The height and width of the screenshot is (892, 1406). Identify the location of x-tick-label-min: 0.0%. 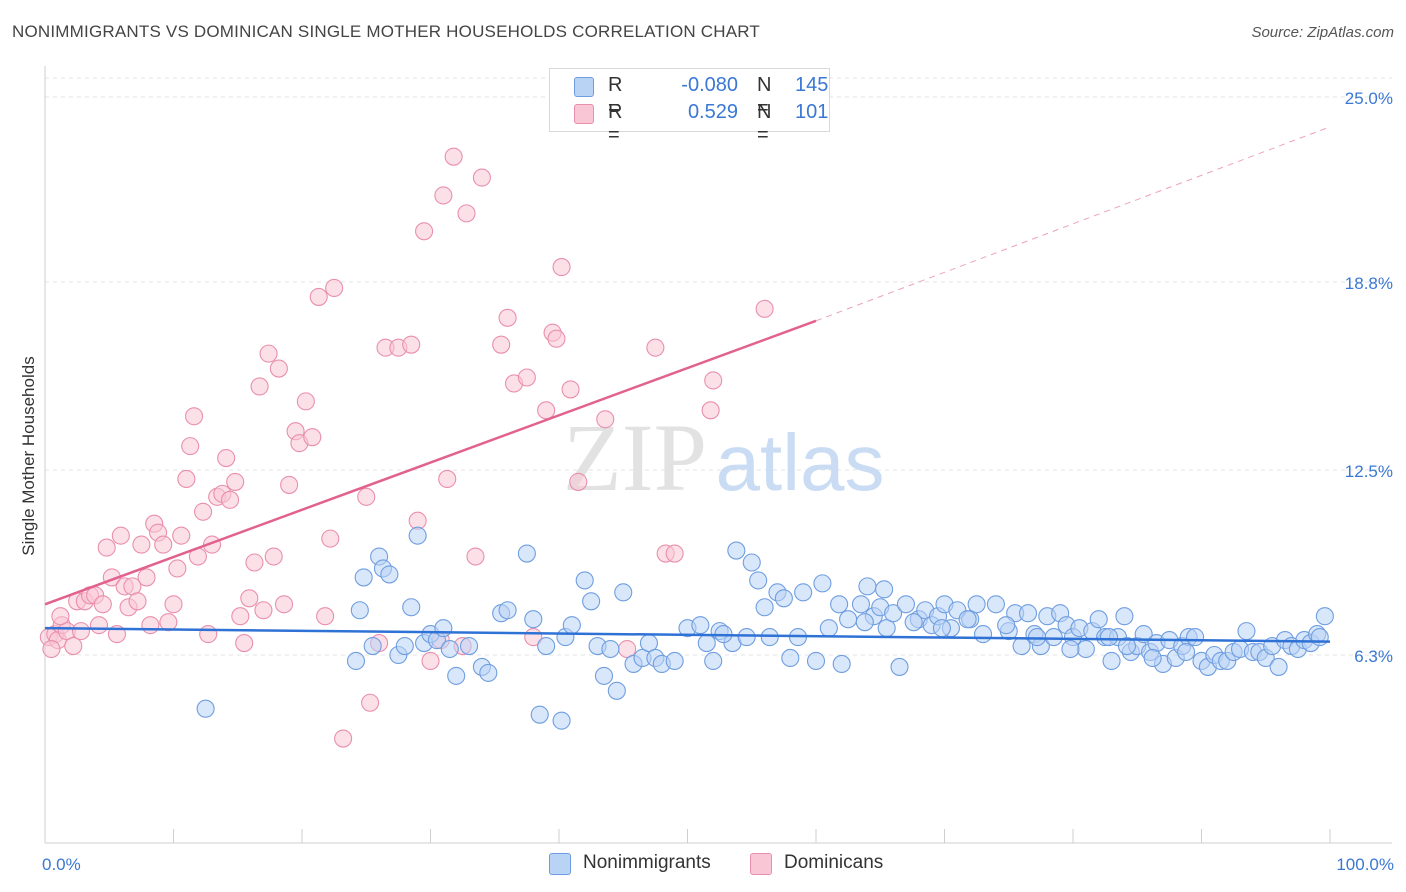
(61, 864).